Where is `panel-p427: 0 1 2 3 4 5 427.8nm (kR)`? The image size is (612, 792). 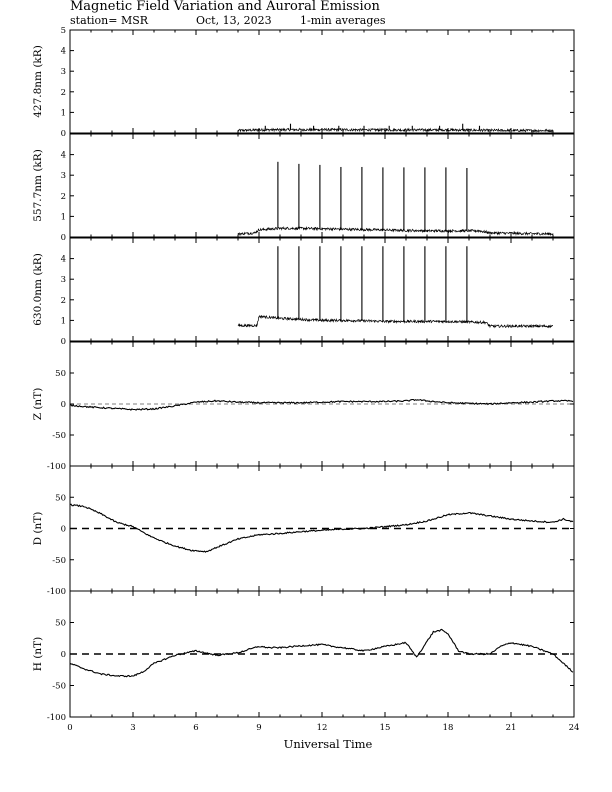
panel-p427: 0 1 2 3 4 5 427.8nm (kR) is located at coordinates (303, 82).